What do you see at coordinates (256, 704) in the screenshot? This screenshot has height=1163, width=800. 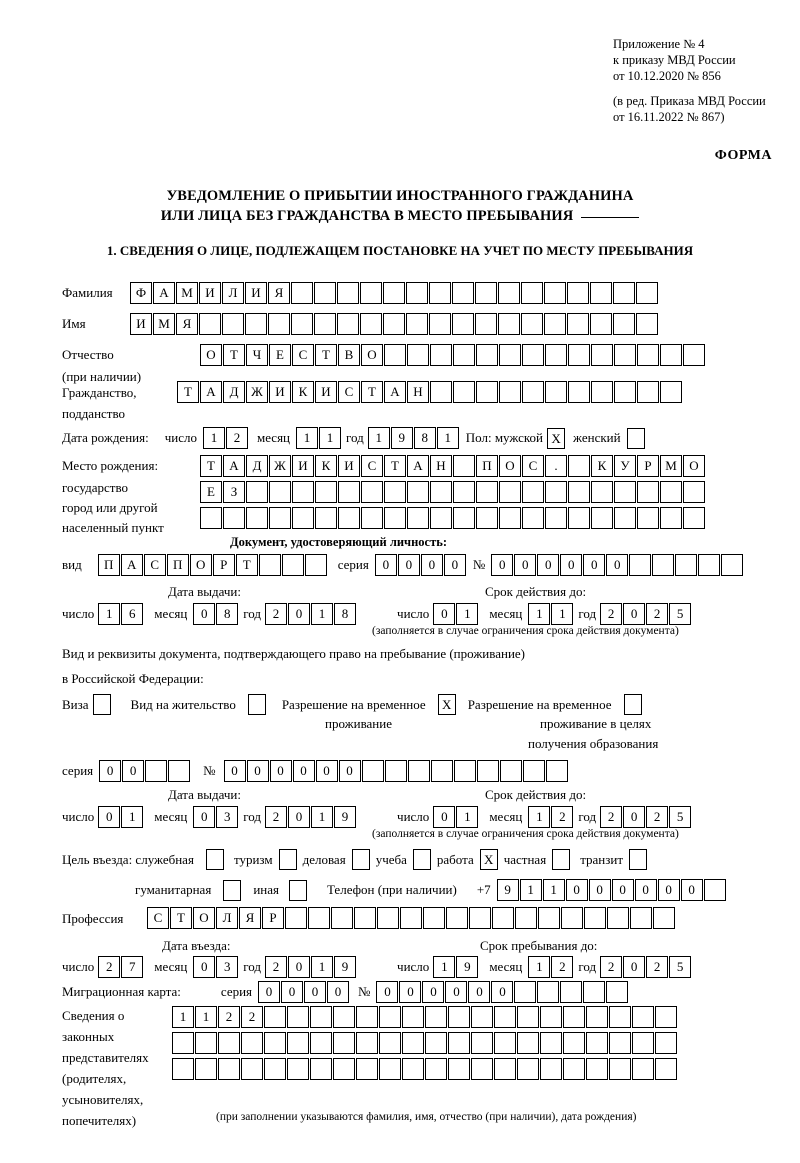 I see `checkbox-residence-permit` at bounding box center [256, 704].